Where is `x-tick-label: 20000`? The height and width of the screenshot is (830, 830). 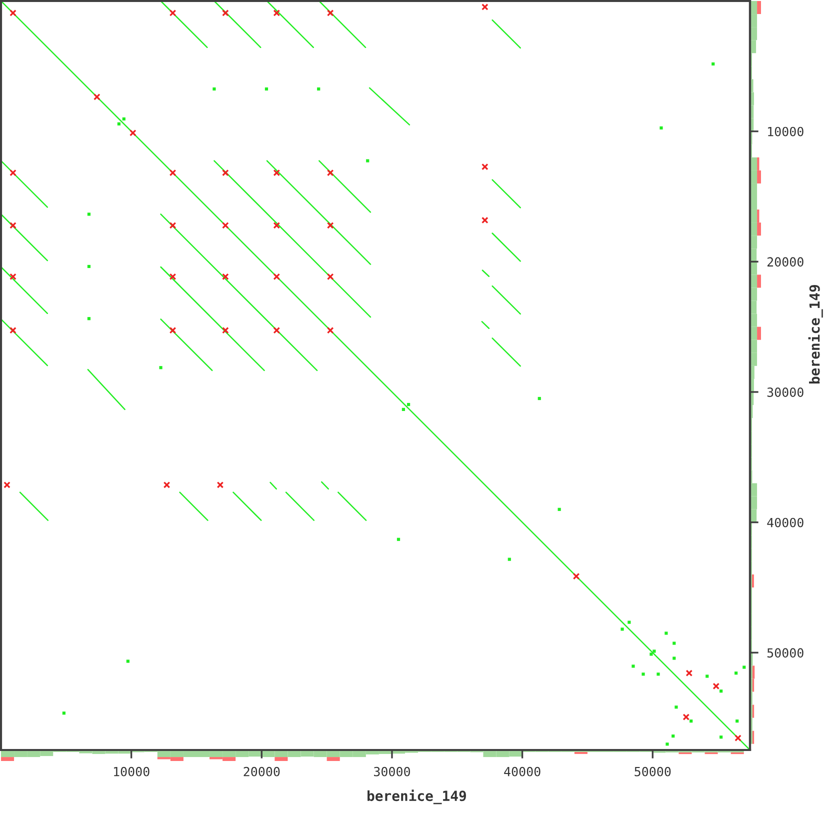 x-tick-label: 20000 is located at coordinates (262, 771).